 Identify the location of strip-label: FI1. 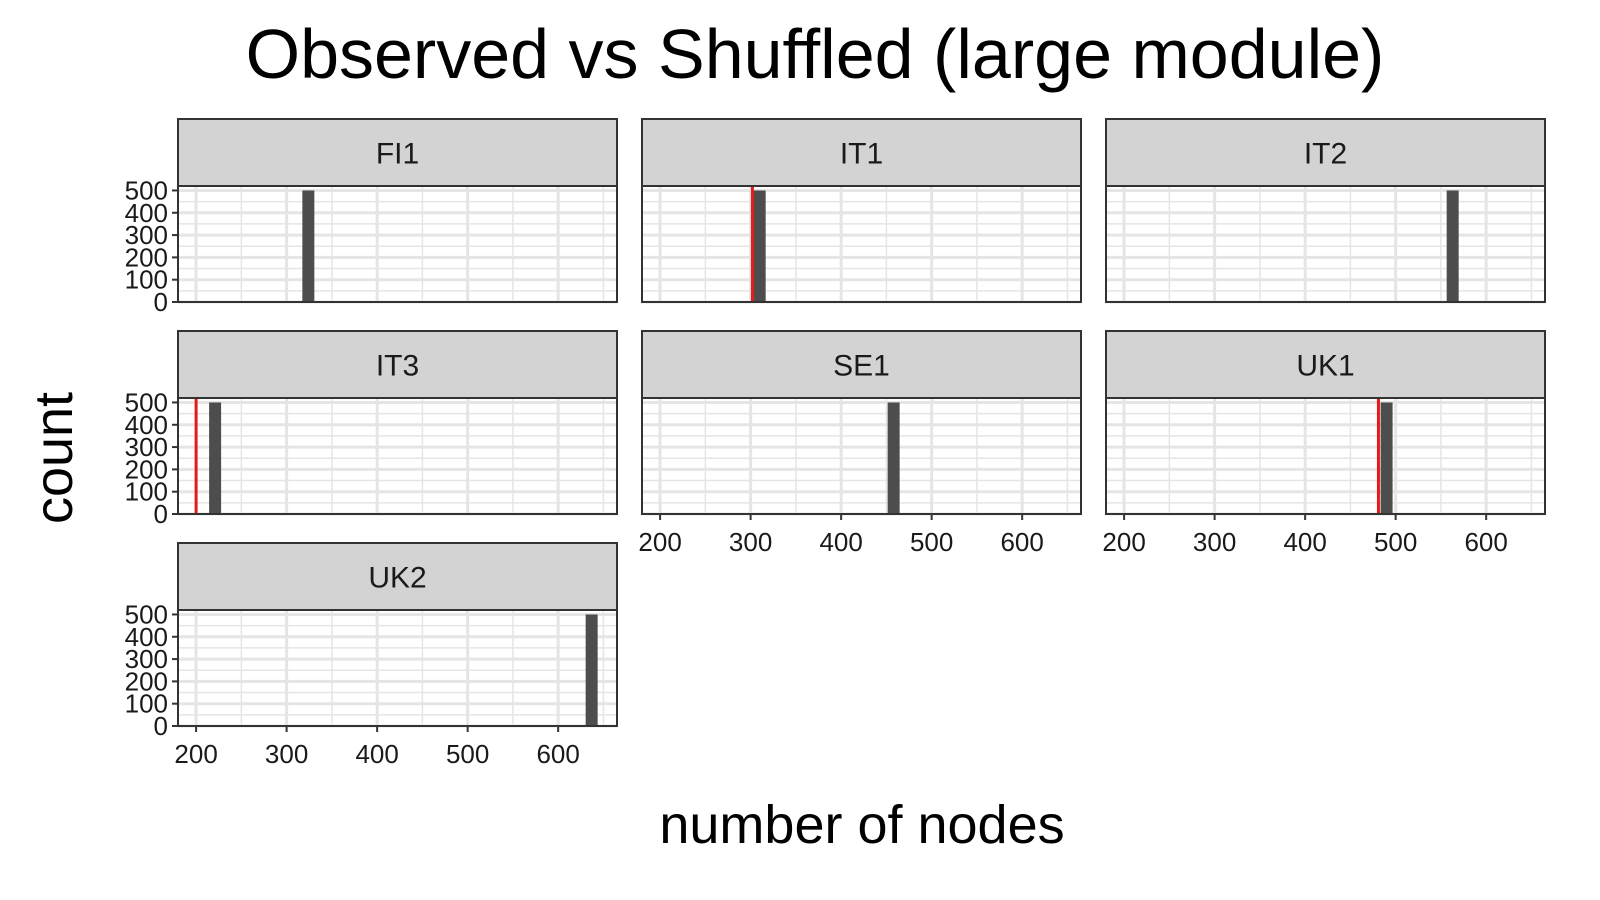
(397, 154).